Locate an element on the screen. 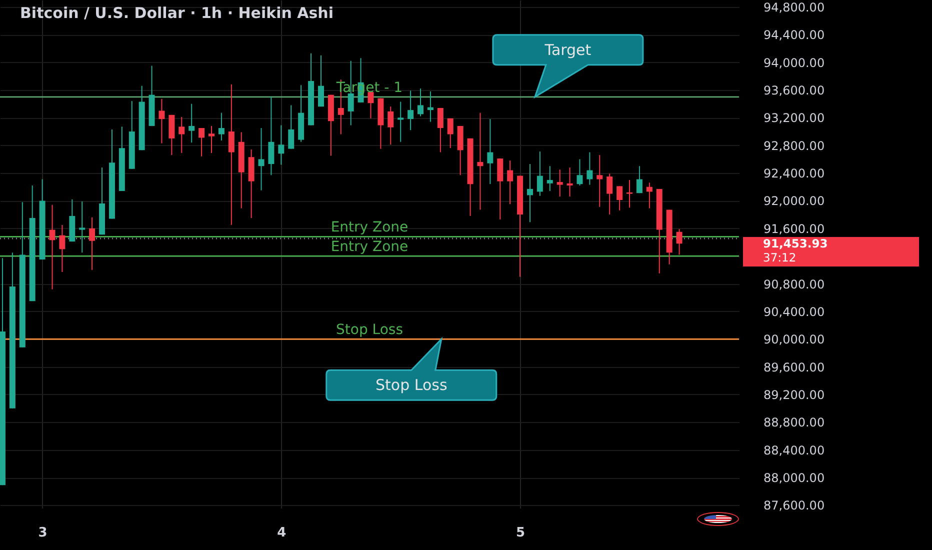  y-tick-label: 89,600.00 is located at coordinates (794, 367).